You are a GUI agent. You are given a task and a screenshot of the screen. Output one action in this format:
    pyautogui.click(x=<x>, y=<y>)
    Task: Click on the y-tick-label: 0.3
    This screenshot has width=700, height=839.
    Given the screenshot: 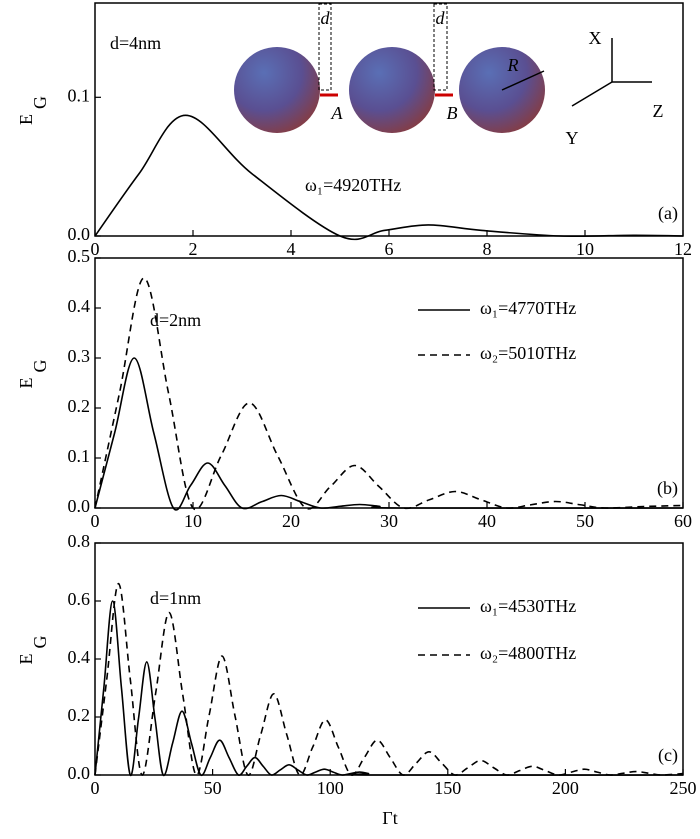 What is the action you would take?
    pyautogui.click(x=79, y=356)
    